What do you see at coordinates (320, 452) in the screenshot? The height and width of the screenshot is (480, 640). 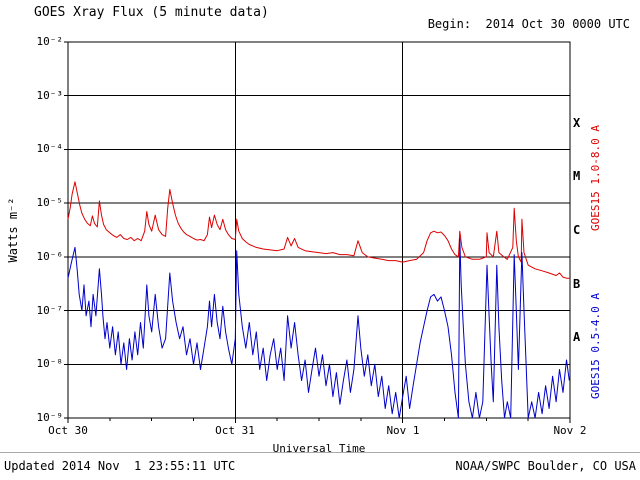 I see `footer-separator` at bounding box center [320, 452].